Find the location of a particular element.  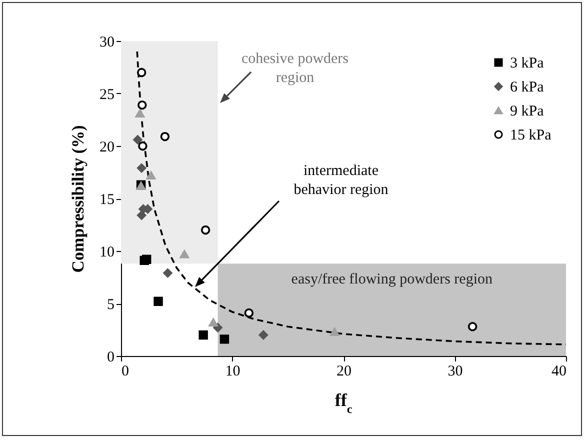

y-tick-label: 15 is located at coordinates (107, 200).